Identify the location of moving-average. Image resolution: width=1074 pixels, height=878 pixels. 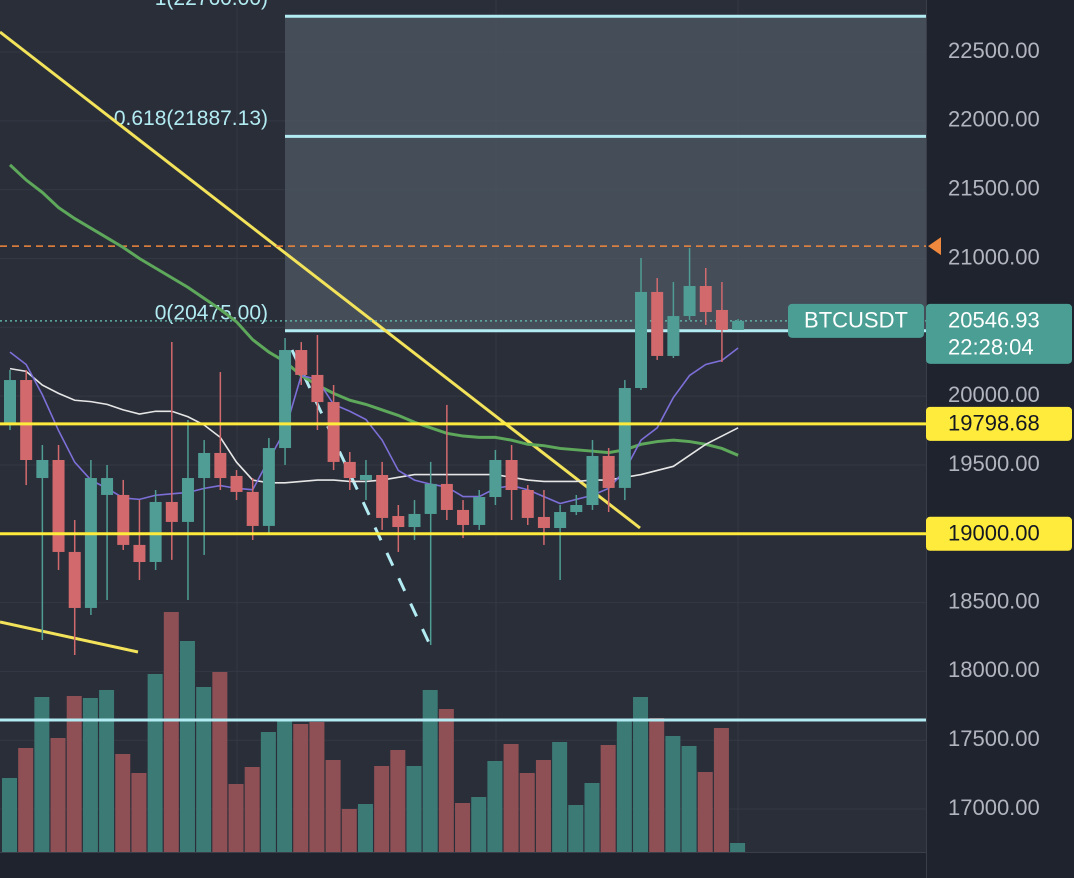
(374, 426).